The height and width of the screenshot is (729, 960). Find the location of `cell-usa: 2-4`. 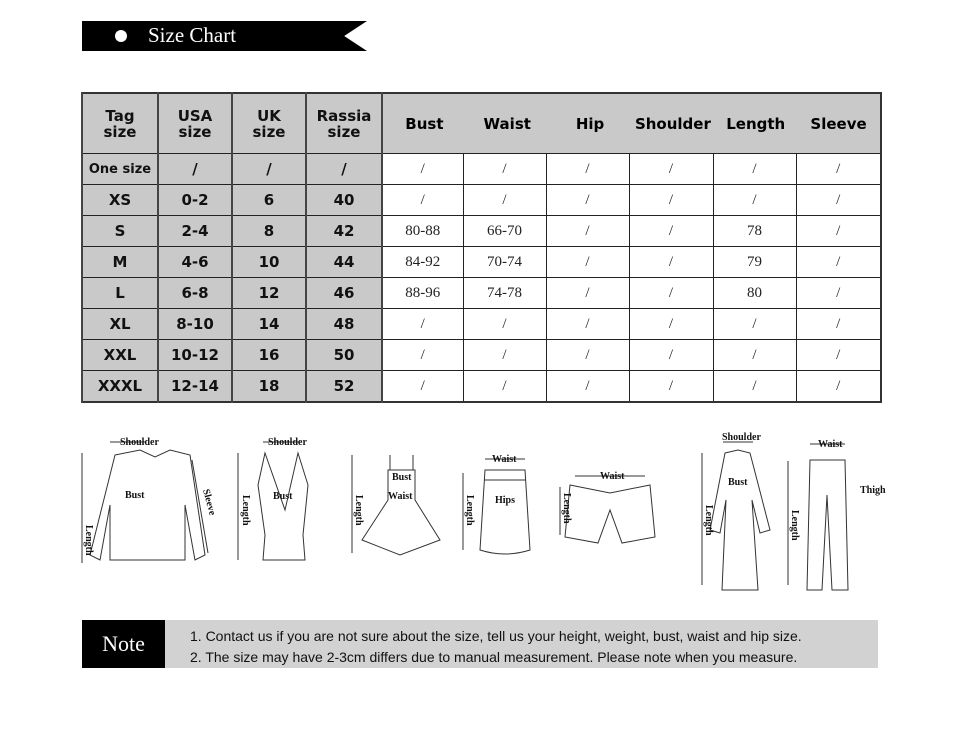

cell-usa: 2-4 is located at coordinates (195, 231).